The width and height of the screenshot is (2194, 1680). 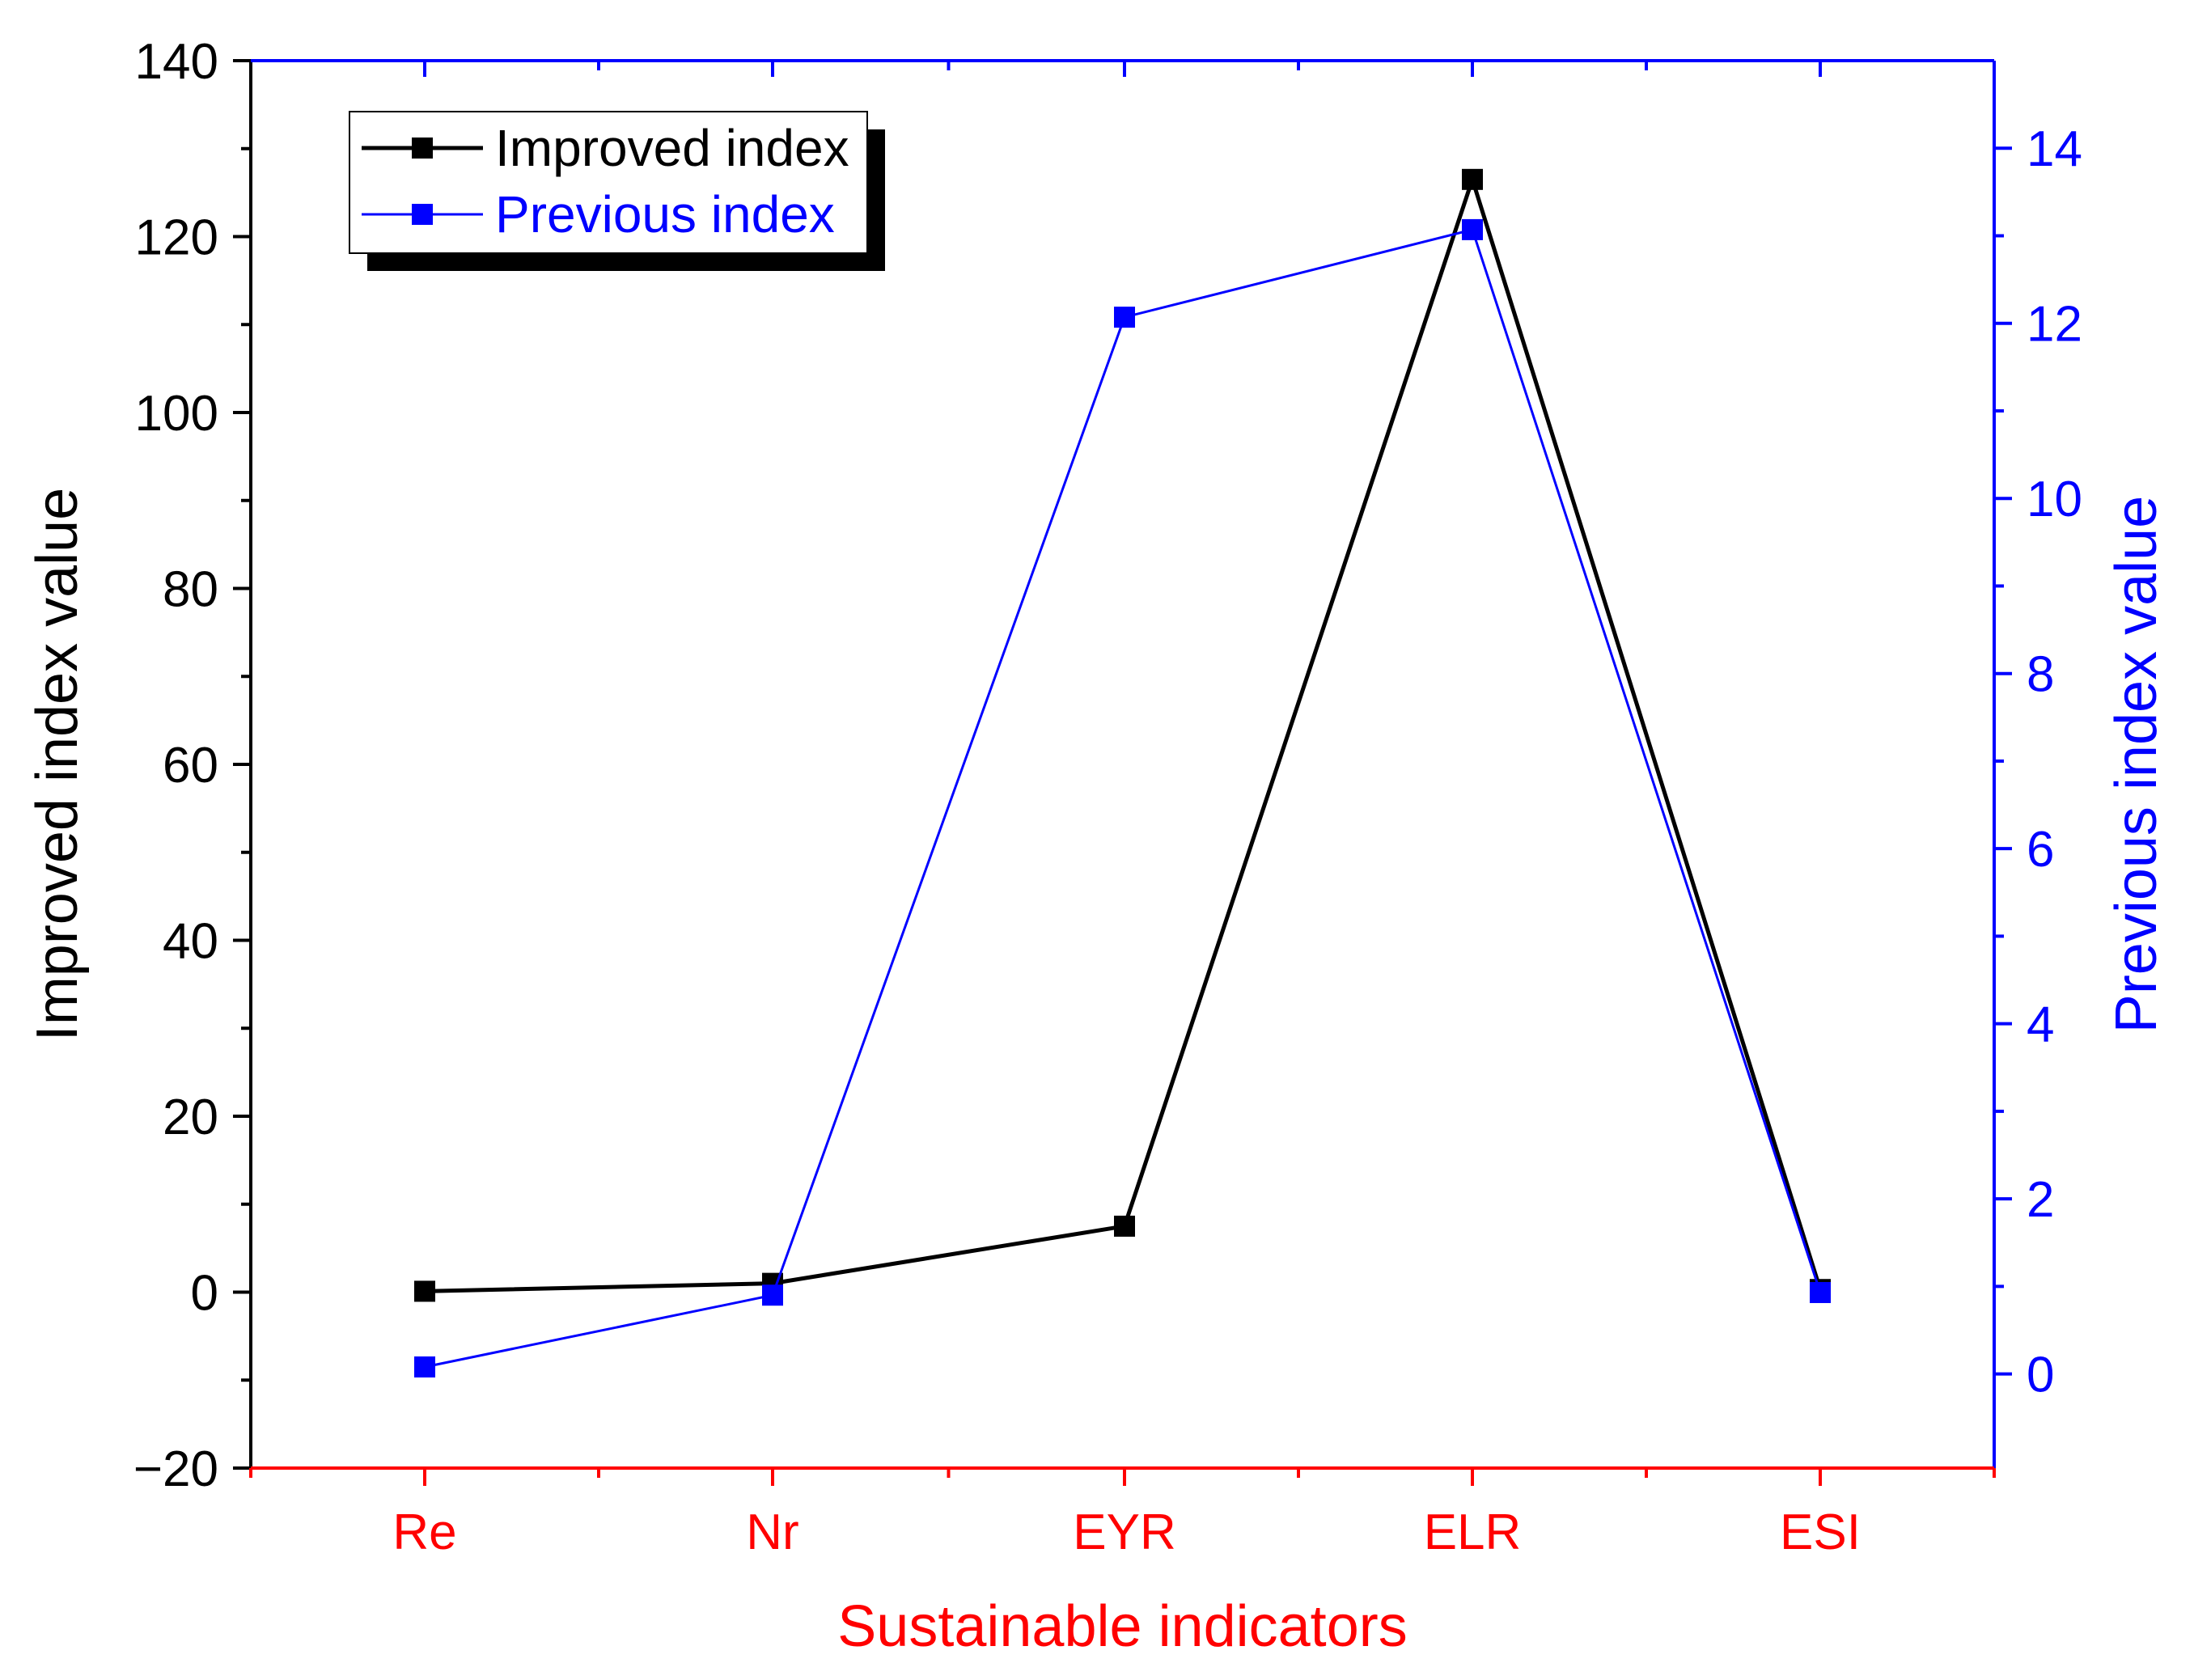 I want to click on legend-label-previous: Previous index, so click(x=665, y=214).